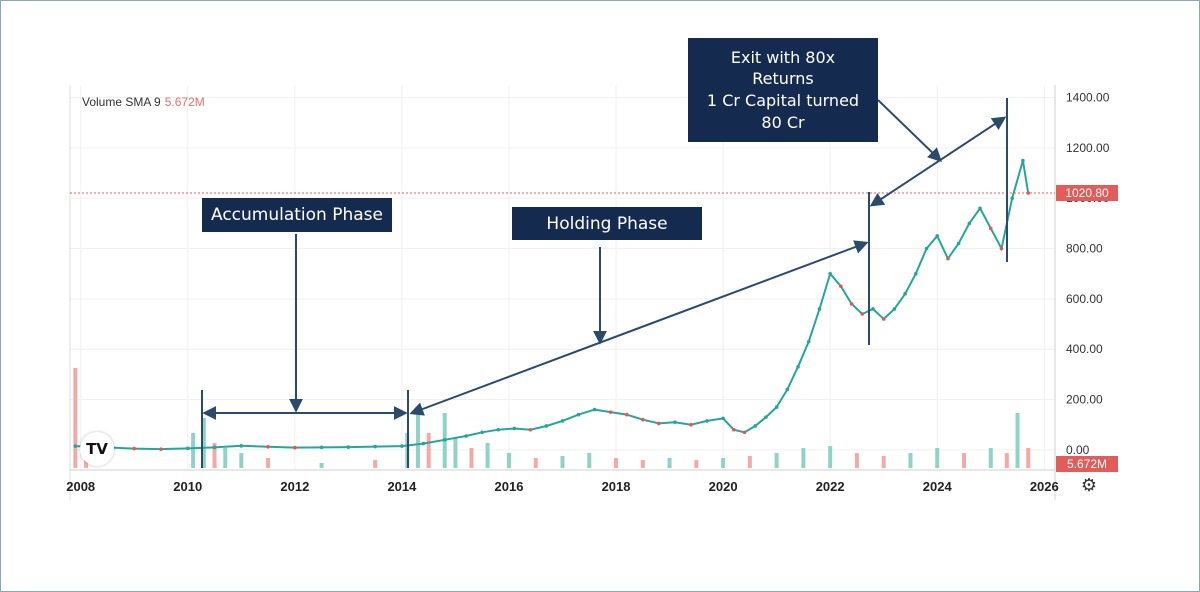 The width and height of the screenshot is (1200, 592). Describe the element at coordinates (121, 102) in the screenshot. I see `legend-label: Volume SMA 9` at that location.